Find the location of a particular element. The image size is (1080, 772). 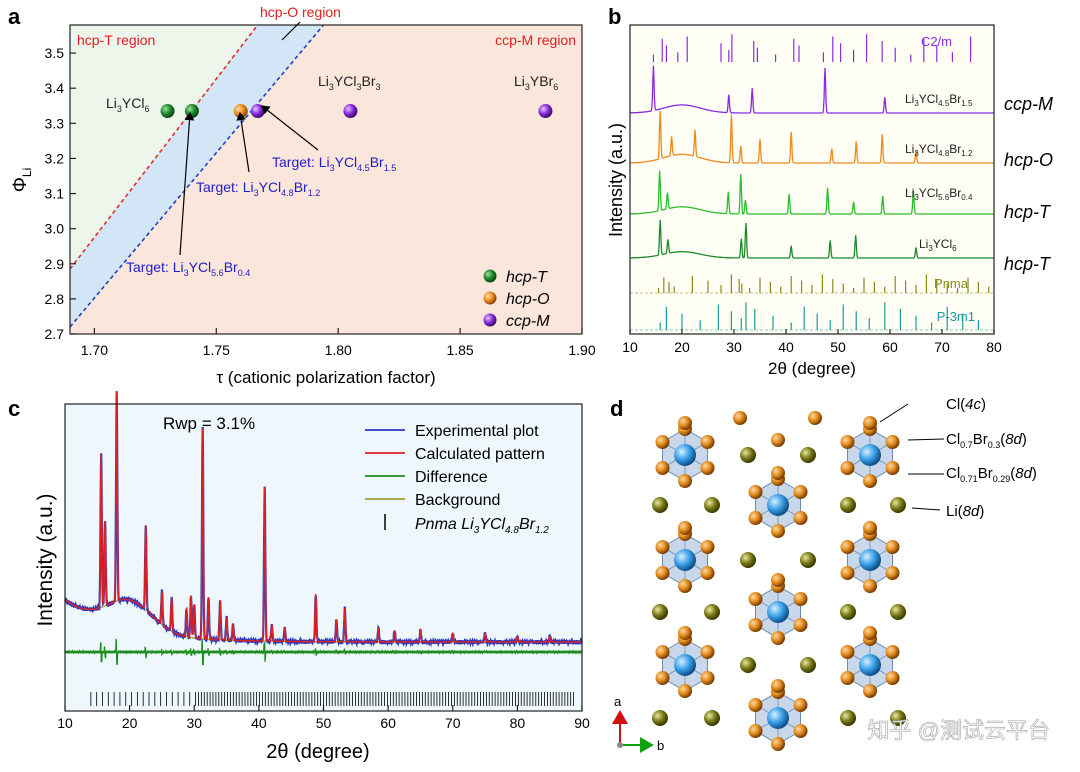

trace-label-li3ycl4-8br1-2: Li3YCl4.8Br1.2 is located at coordinates (939, 150).